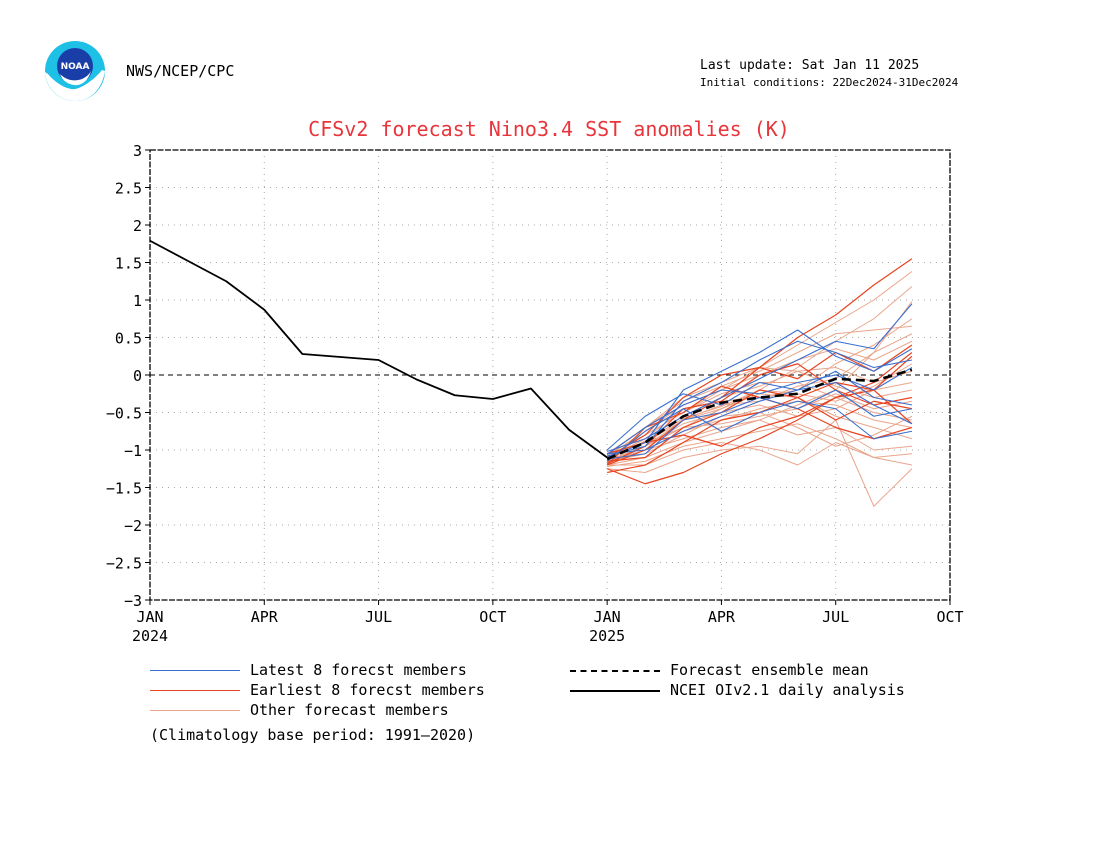 The height and width of the screenshot is (850, 1100). I want to click on noaa-logo: NOAA, so click(75, 71).